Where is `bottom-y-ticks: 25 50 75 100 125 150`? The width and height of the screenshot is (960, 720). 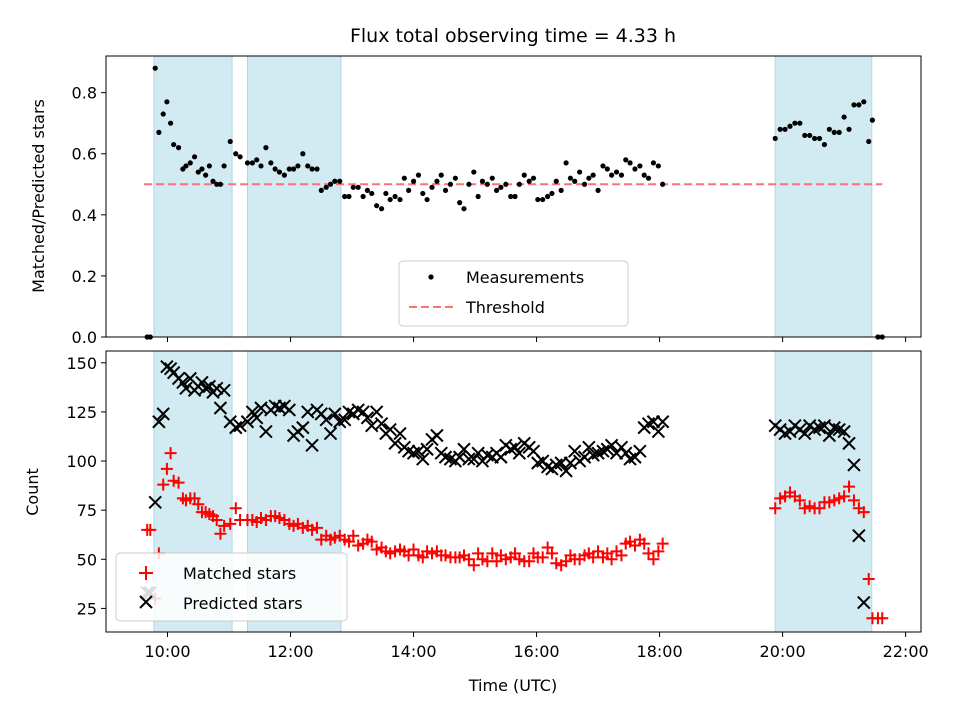
bottom-y-ticks: 25 50 75 100 125 150 is located at coordinates (86, 486).